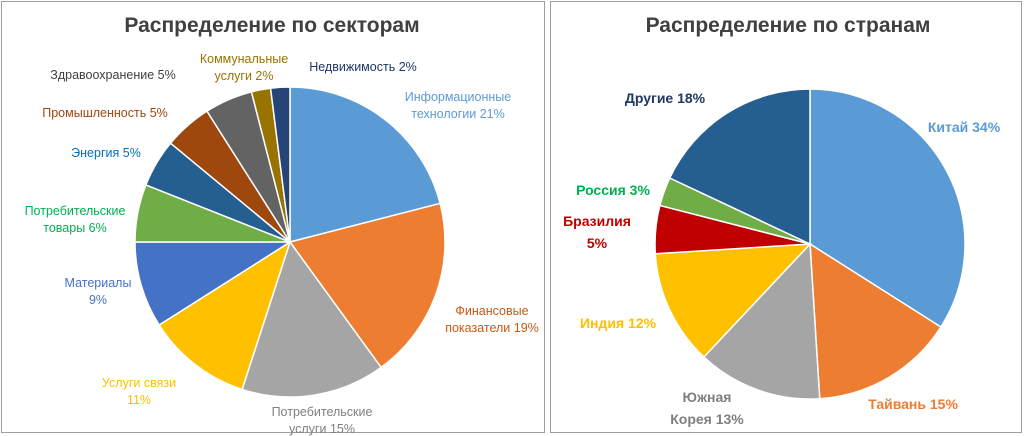 The image size is (1024, 436). I want to click on pie-slice-услуги-связи, so click(225, 315).